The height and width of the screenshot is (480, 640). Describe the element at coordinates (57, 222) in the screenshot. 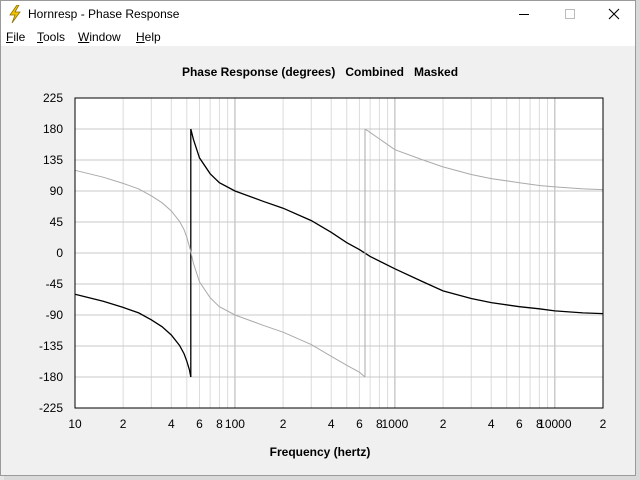

I see `y-tick-label: 45` at that location.